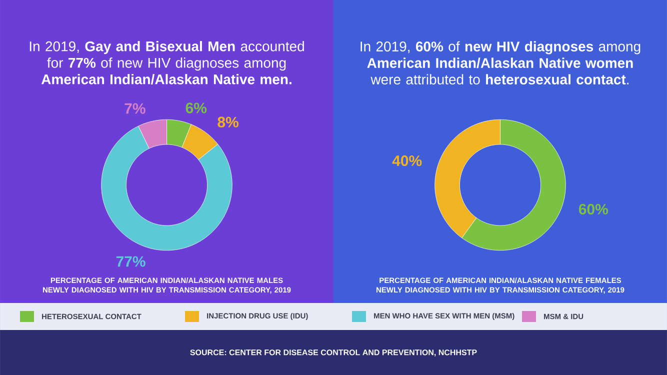 Image resolution: width=667 pixels, height=375 pixels. Describe the element at coordinates (196, 108) in the screenshot. I see `data-label: 6%` at that location.